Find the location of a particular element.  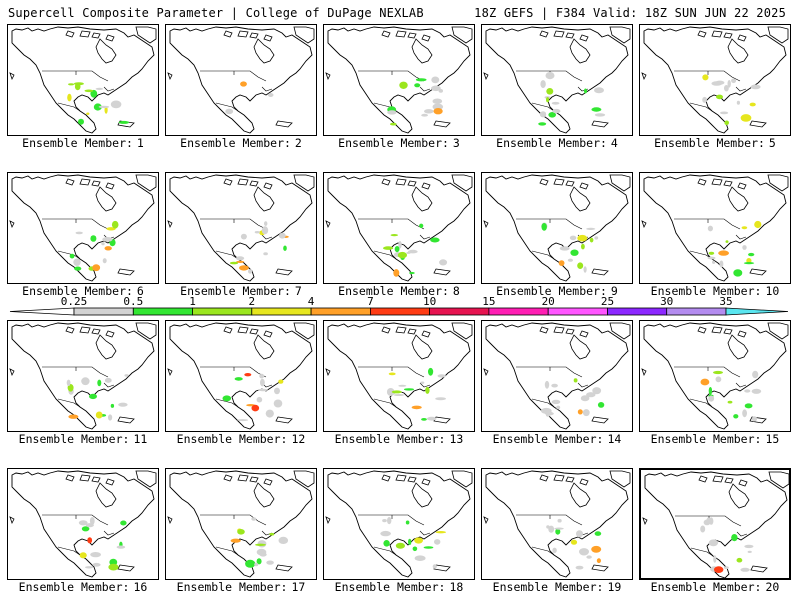

member-label-13: Ensemble Member: 13 is located at coordinates (399, 439).